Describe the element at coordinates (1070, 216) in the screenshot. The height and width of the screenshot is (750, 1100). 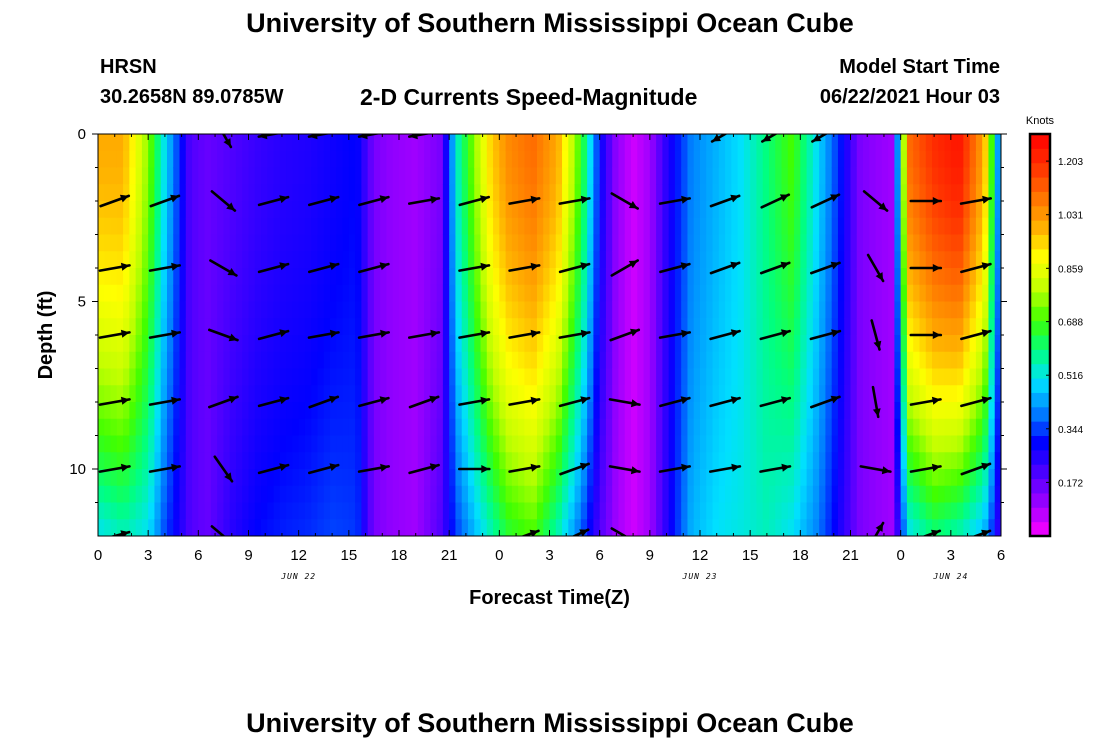
I see `colorbar-tick-label: 1.031` at that location.